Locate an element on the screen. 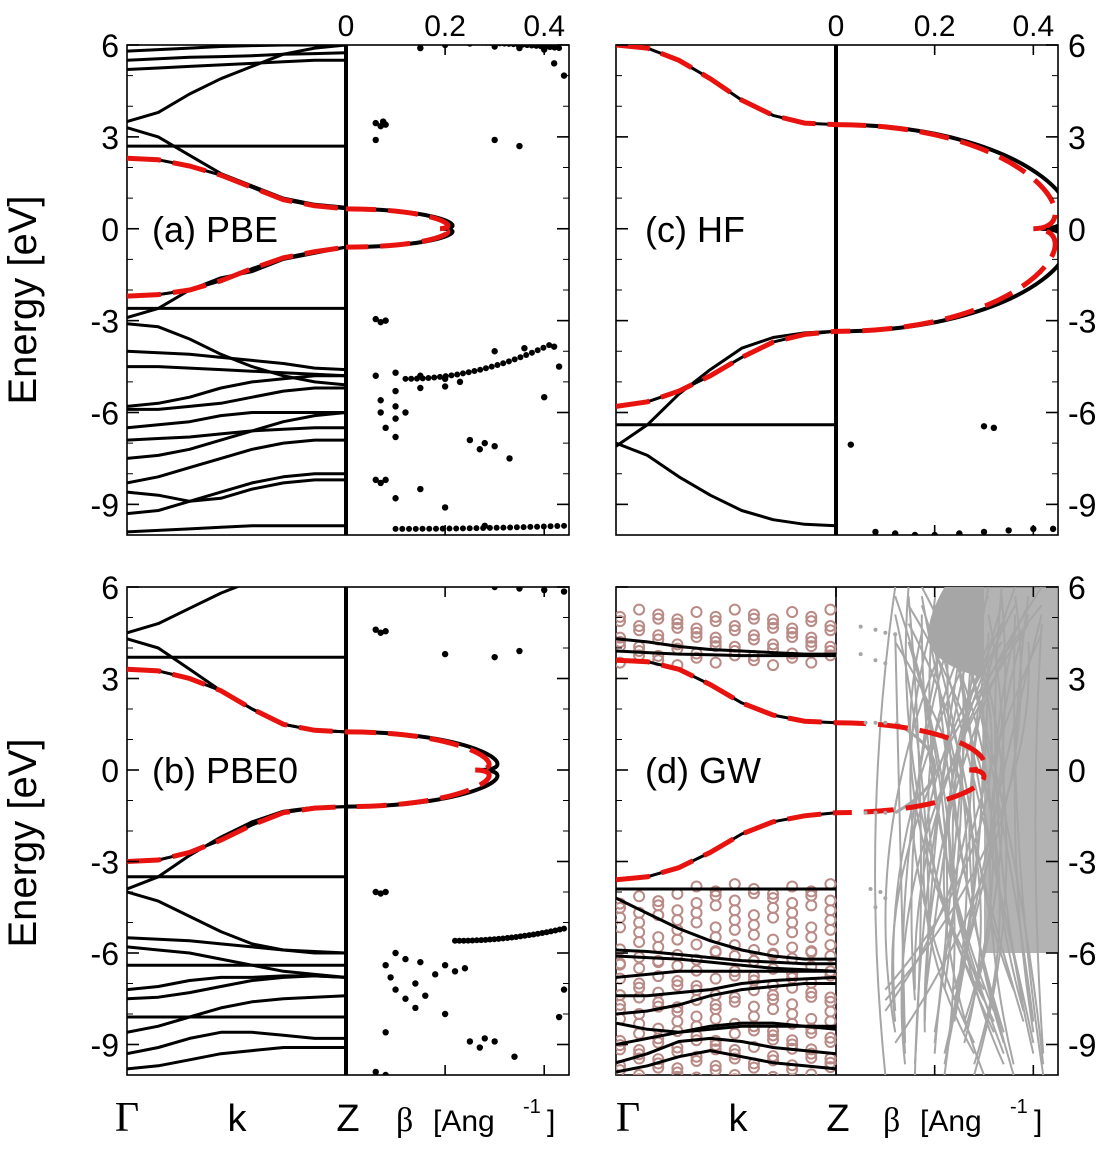 This screenshot has width=1106, height=1151. band-line-b9 is located at coordinates (237, 354).